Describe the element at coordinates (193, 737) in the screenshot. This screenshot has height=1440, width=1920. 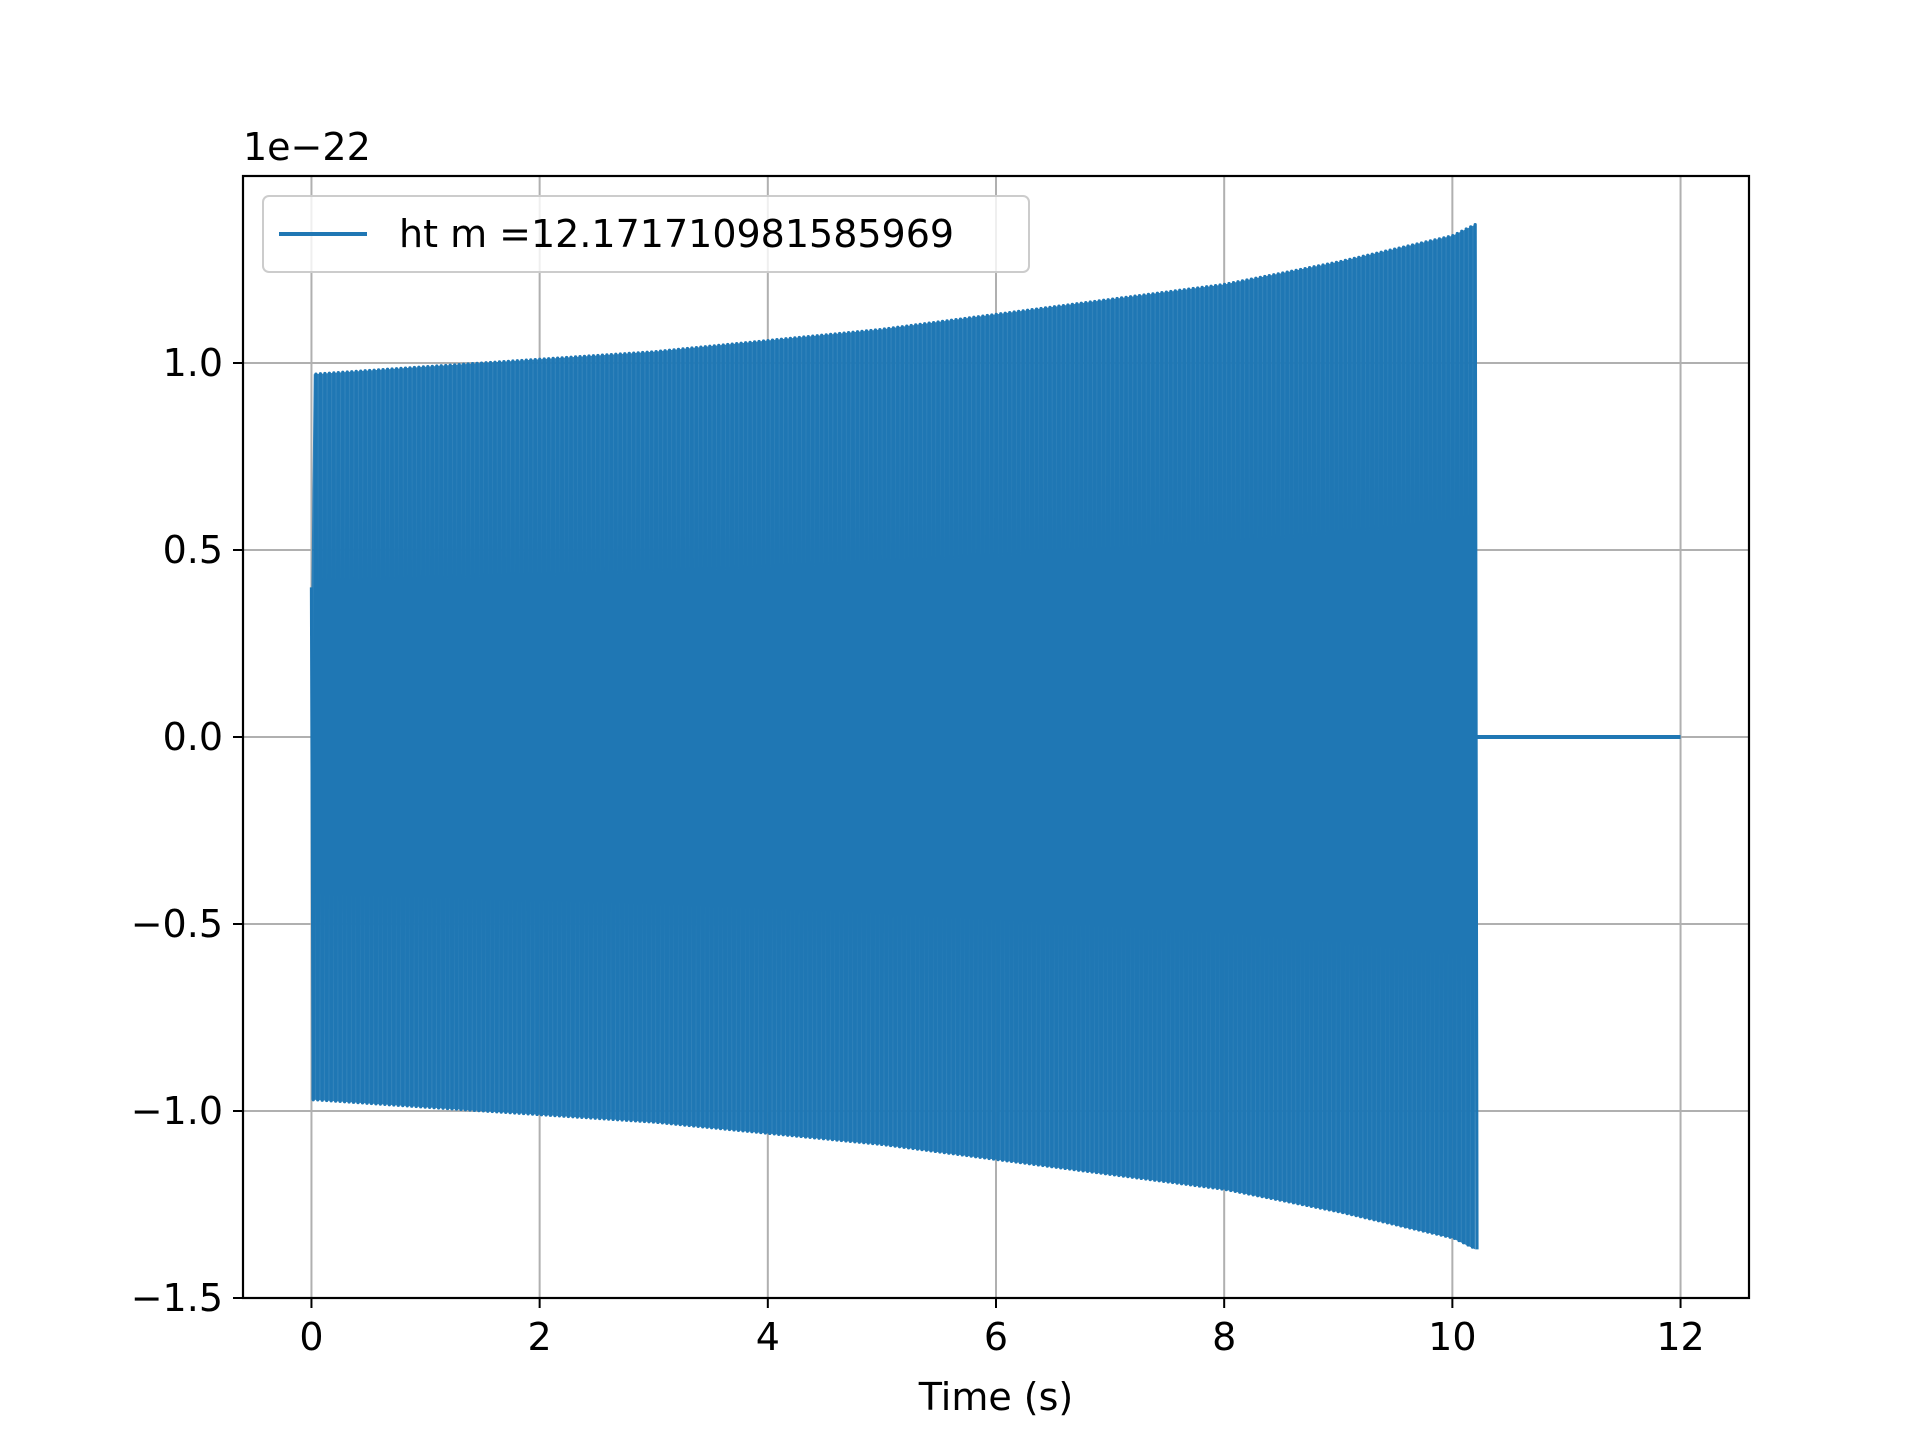
I see `y-tick-label: 0.0` at that location.